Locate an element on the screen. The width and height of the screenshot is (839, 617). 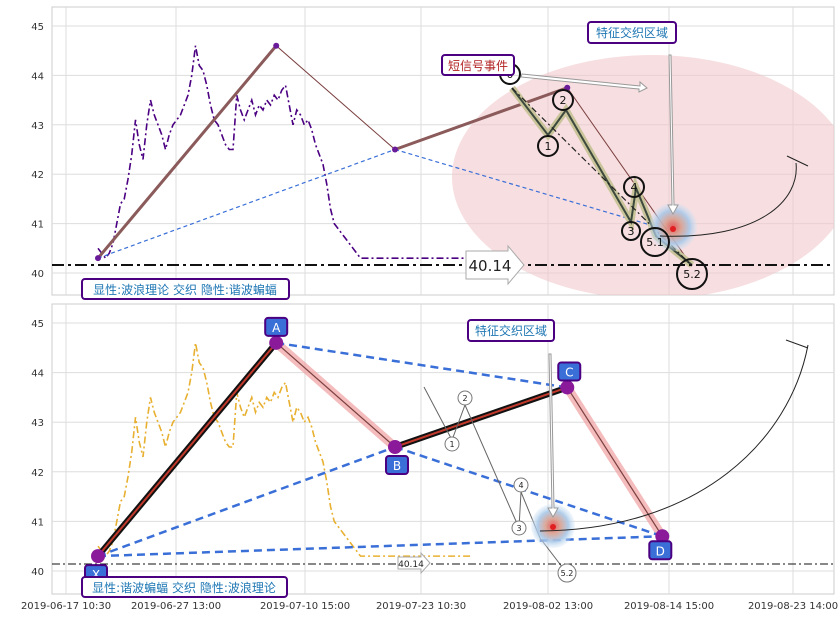
x-tick-label-6: 2019-08-23 14:00 is located at coordinates (793, 606).